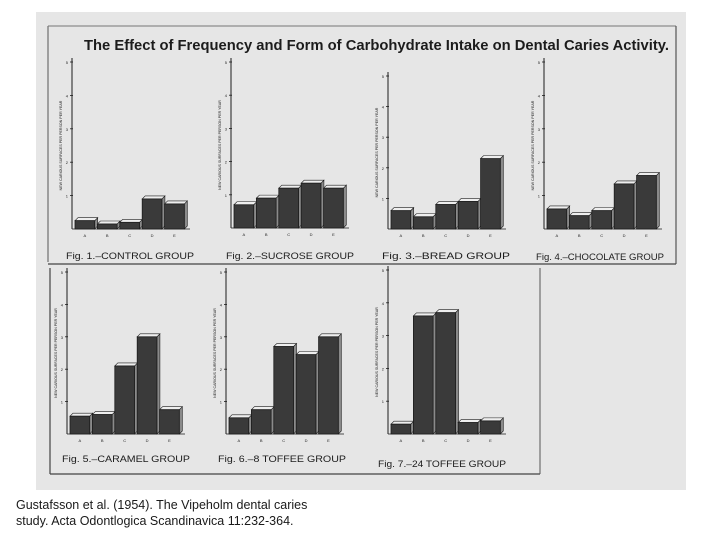 Image resolution: width=720 pixels, height=540 pixels. I want to click on figure-label: Fig. 1.–CONTROL GROUP, so click(130, 256).